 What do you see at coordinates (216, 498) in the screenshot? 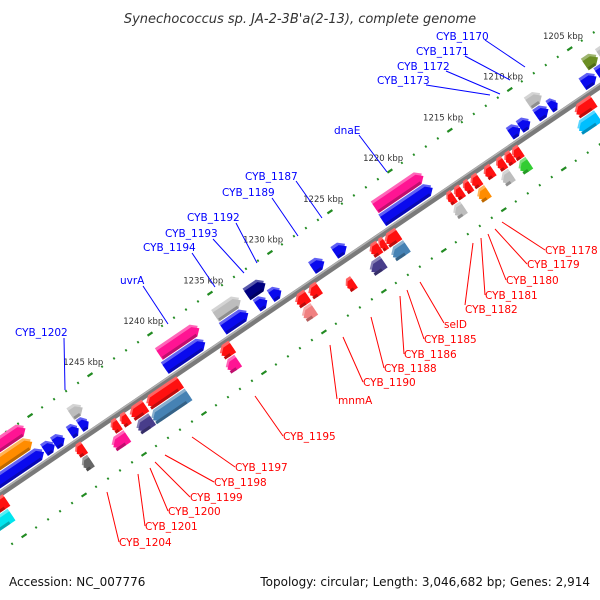
I see `gene-label: CYB_1199` at bounding box center [216, 498].